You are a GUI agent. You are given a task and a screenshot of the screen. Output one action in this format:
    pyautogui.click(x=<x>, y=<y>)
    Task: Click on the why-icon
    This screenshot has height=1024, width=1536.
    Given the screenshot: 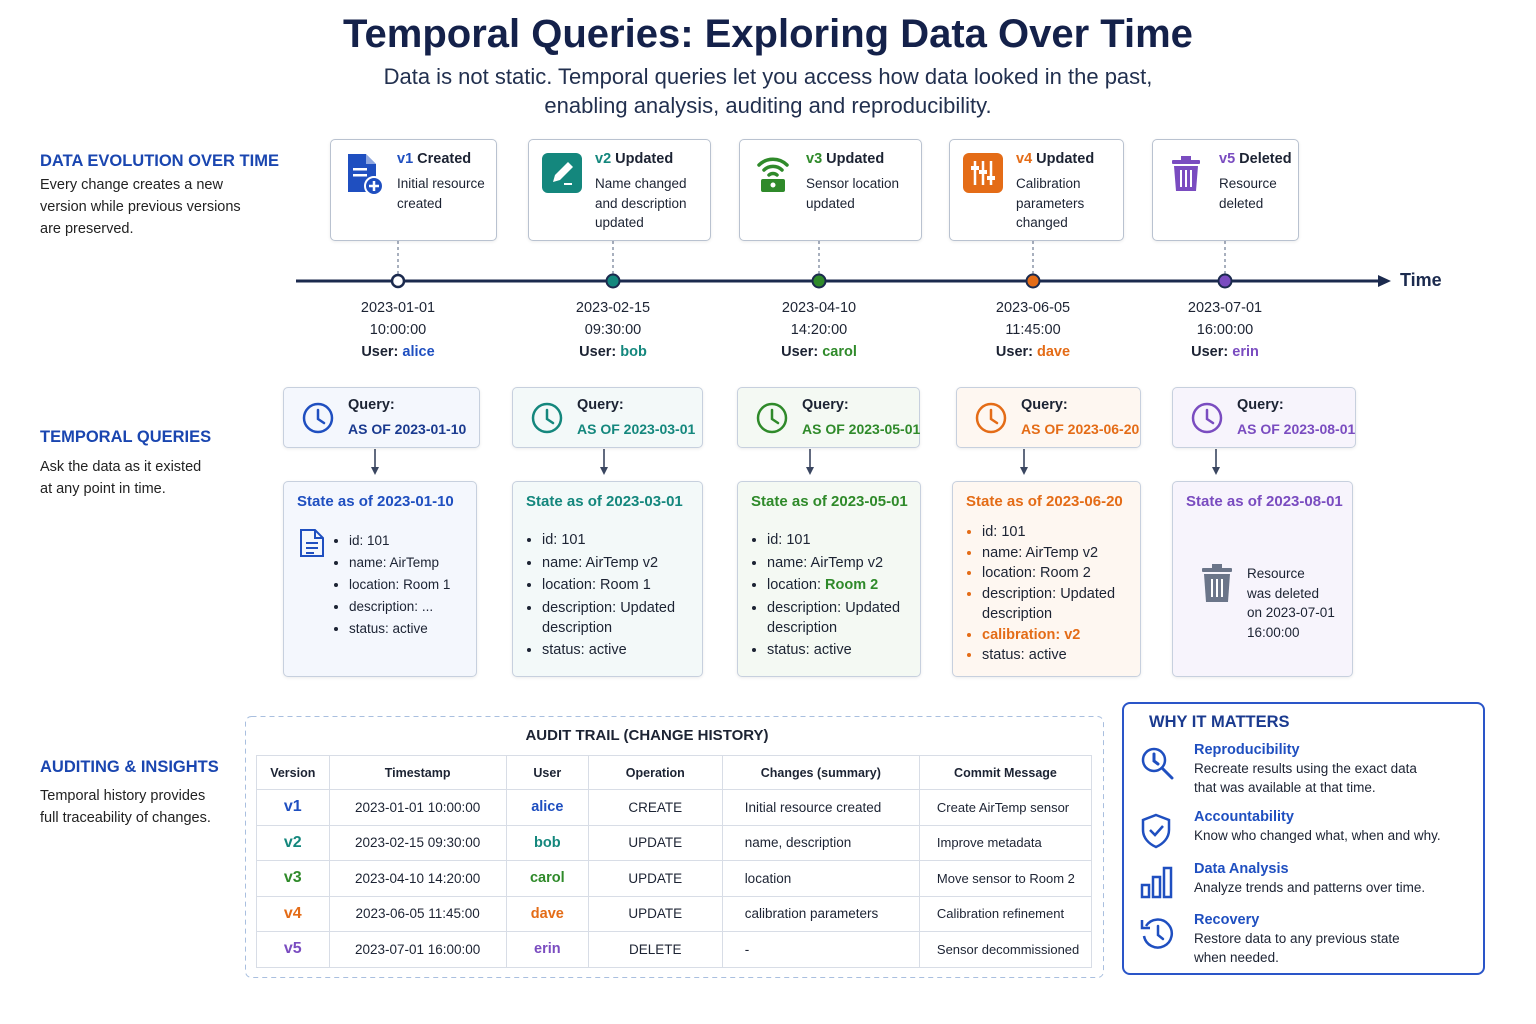 What is the action you would take?
    pyautogui.click(x=1158, y=833)
    